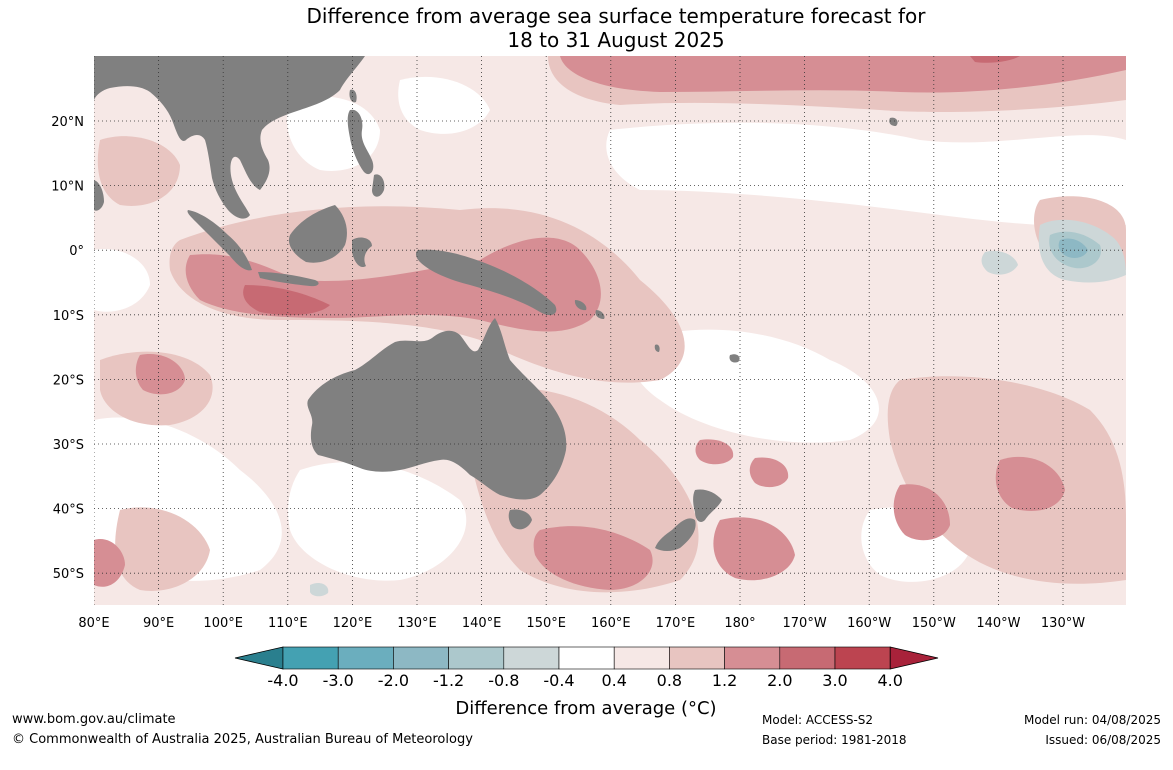  Describe the element at coordinates (611, 623) in the screenshot. I see `longitude-tick-label: 160°E` at that location.